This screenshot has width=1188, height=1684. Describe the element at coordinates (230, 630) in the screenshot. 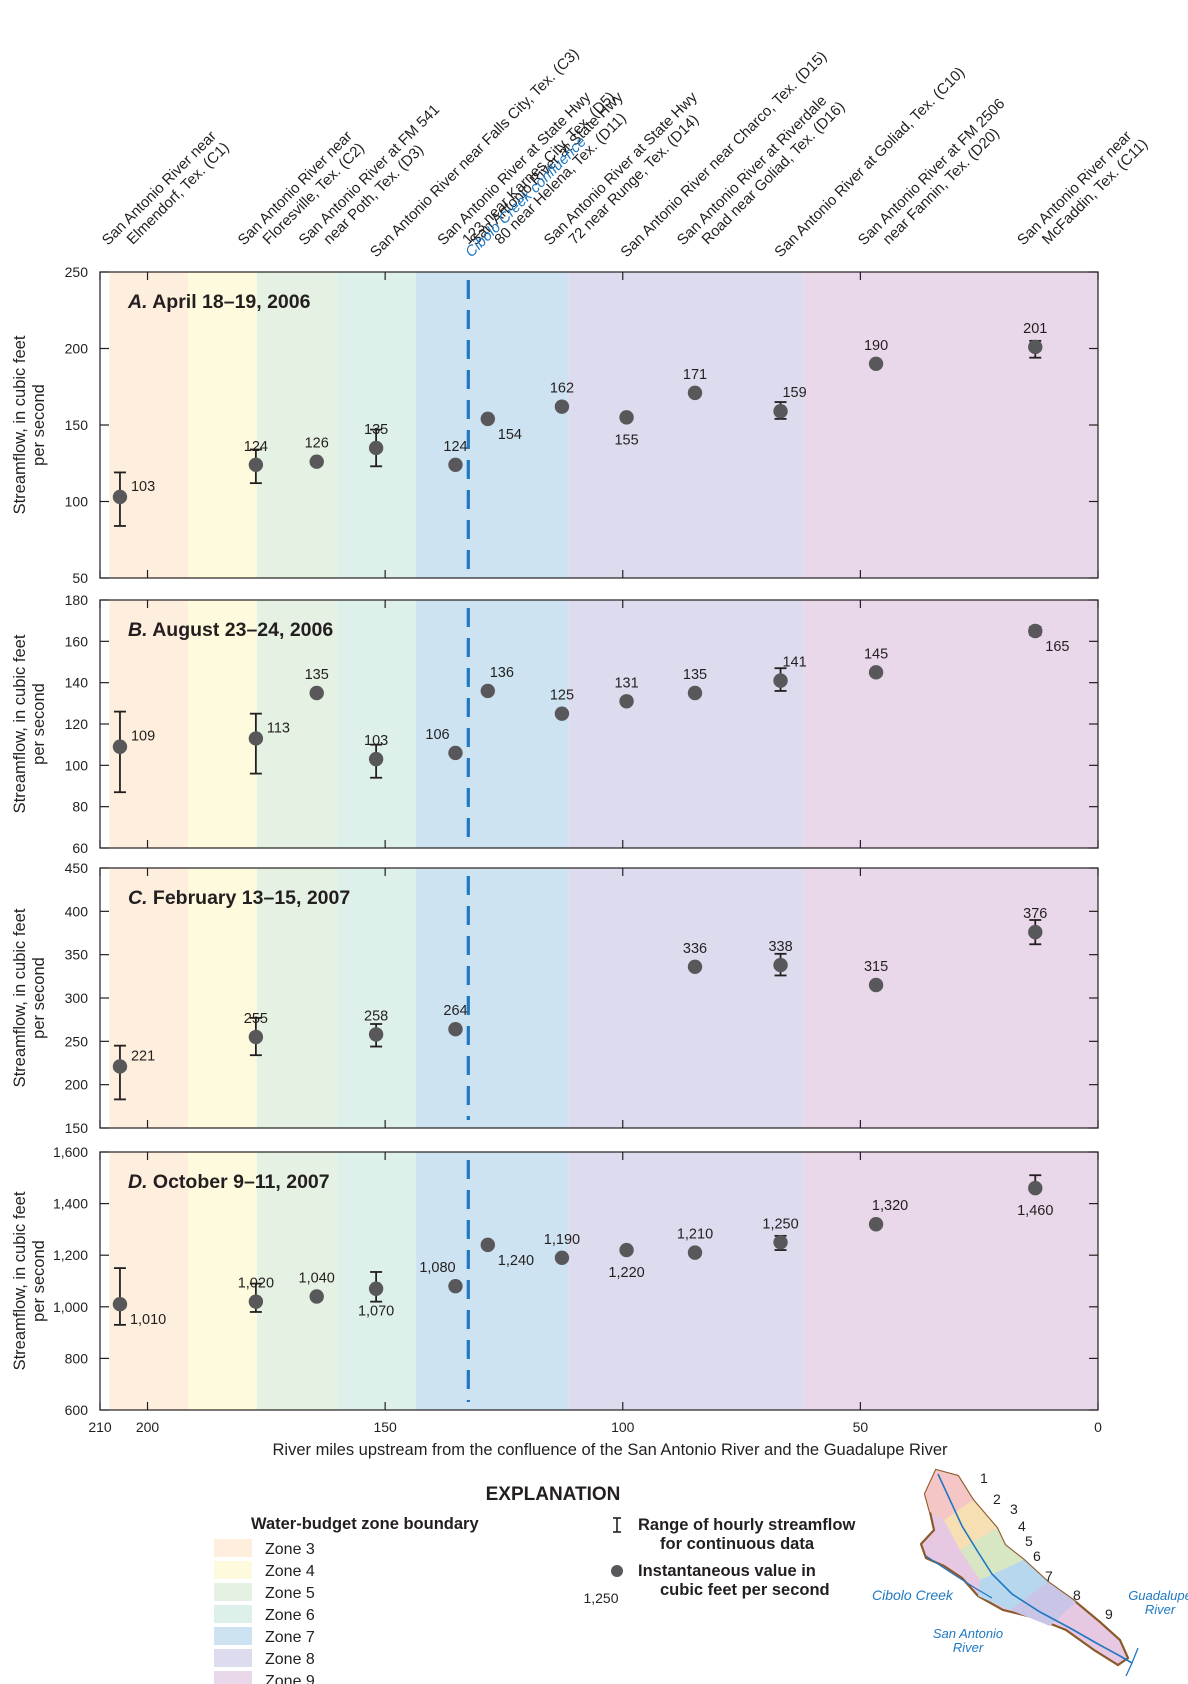

I see `panel-title: B. August 23–24, 2006` at that location.